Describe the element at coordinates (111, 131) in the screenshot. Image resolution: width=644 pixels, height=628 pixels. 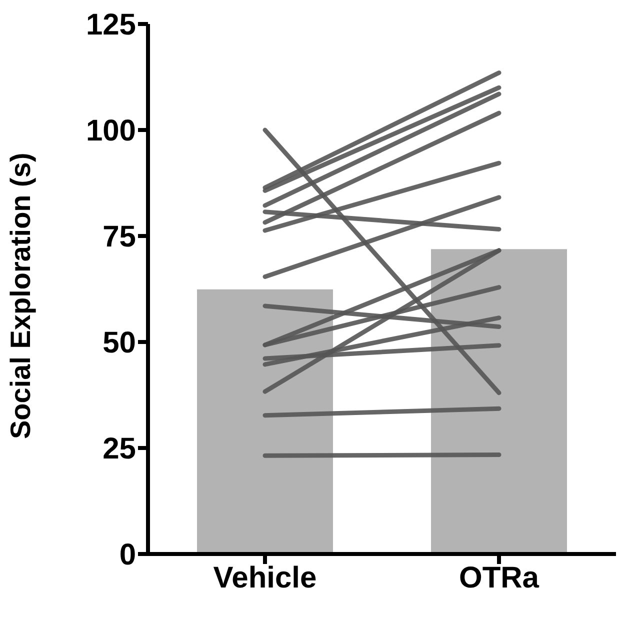
I see `y-tick-label: 100` at that location.